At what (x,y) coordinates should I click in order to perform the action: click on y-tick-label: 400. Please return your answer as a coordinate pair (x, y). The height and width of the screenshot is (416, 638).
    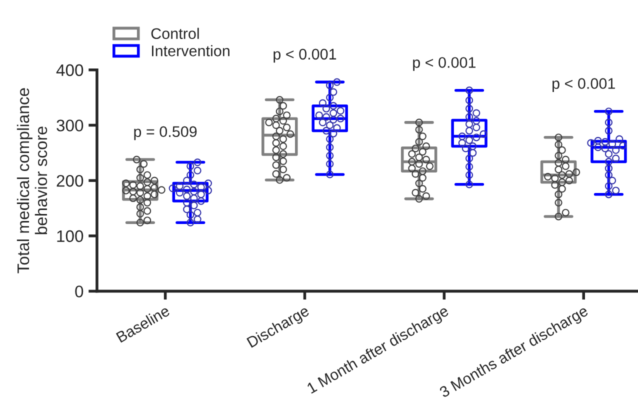
    Looking at the image, I should click on (70, 70).